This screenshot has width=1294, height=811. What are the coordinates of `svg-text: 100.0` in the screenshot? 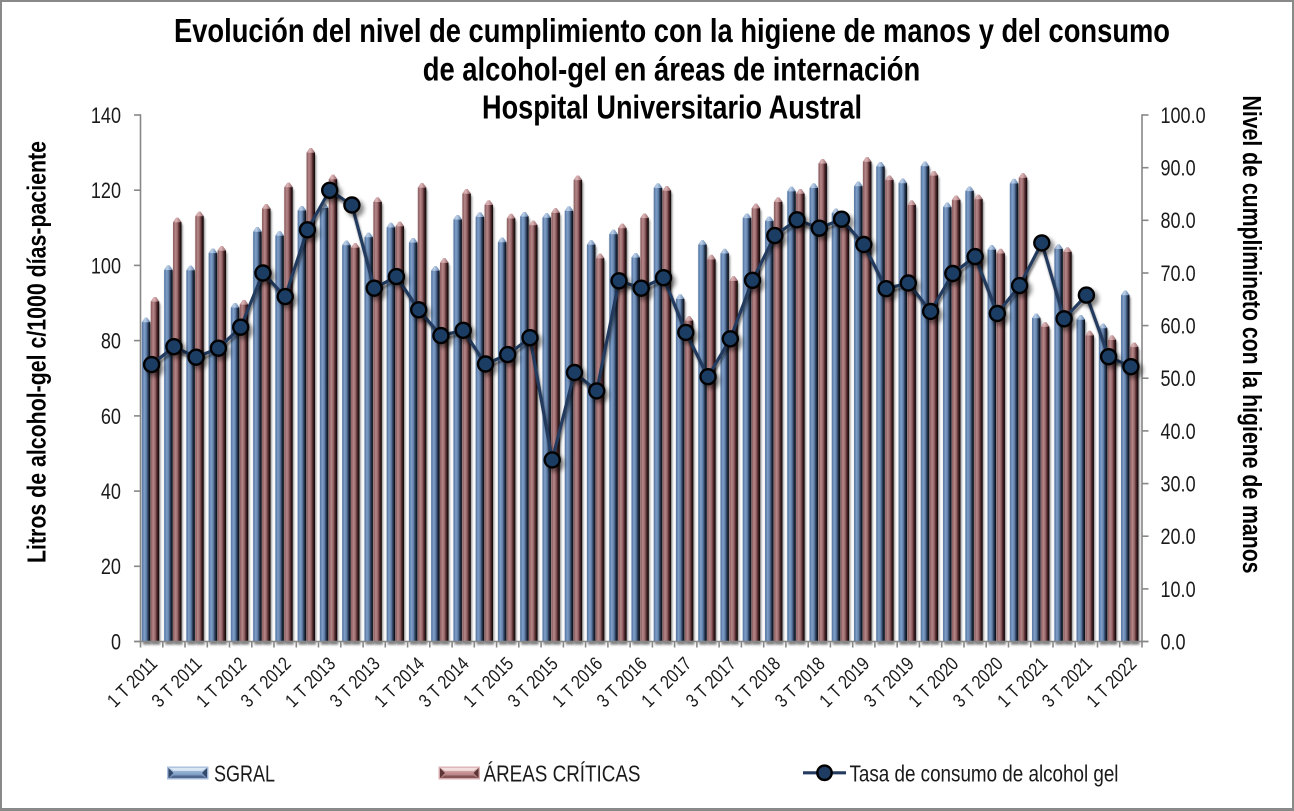 It's located at (1183, 115).